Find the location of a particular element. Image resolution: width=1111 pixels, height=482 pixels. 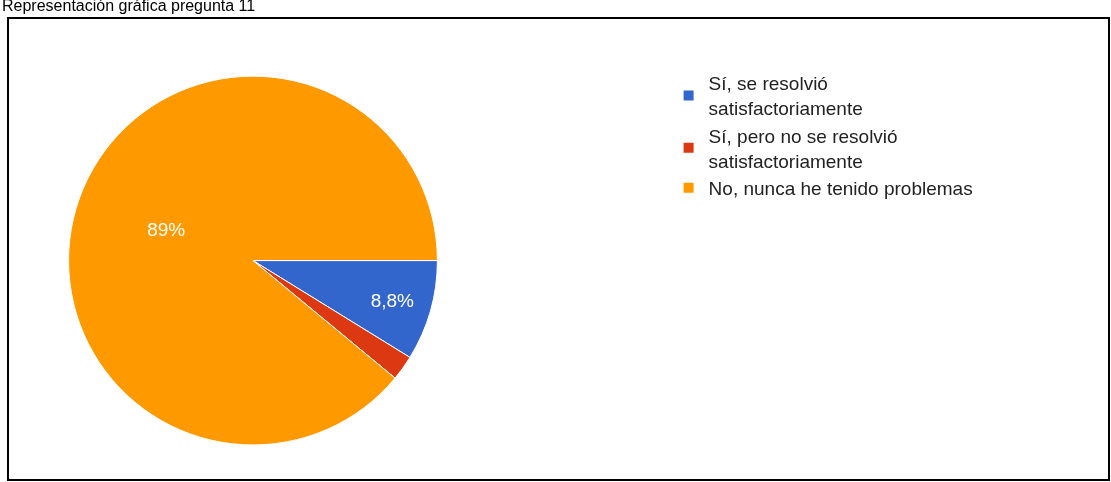

data-label: 8,8% is located at coordinates (392, 300).